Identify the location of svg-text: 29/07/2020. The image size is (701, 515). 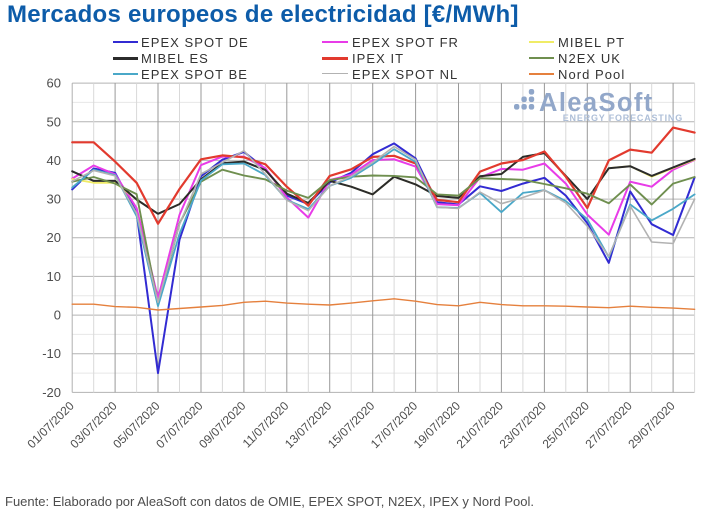
(651, 424).